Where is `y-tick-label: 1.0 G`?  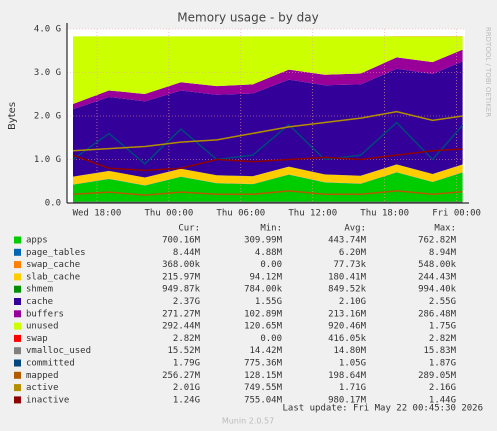
y-tick-label: 1.0 G is located at coordinates (47, 160).